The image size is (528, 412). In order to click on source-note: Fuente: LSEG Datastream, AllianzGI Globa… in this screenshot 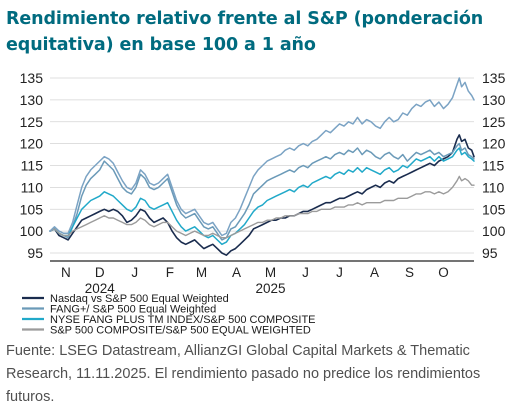, I will do `click(243, 374)`.